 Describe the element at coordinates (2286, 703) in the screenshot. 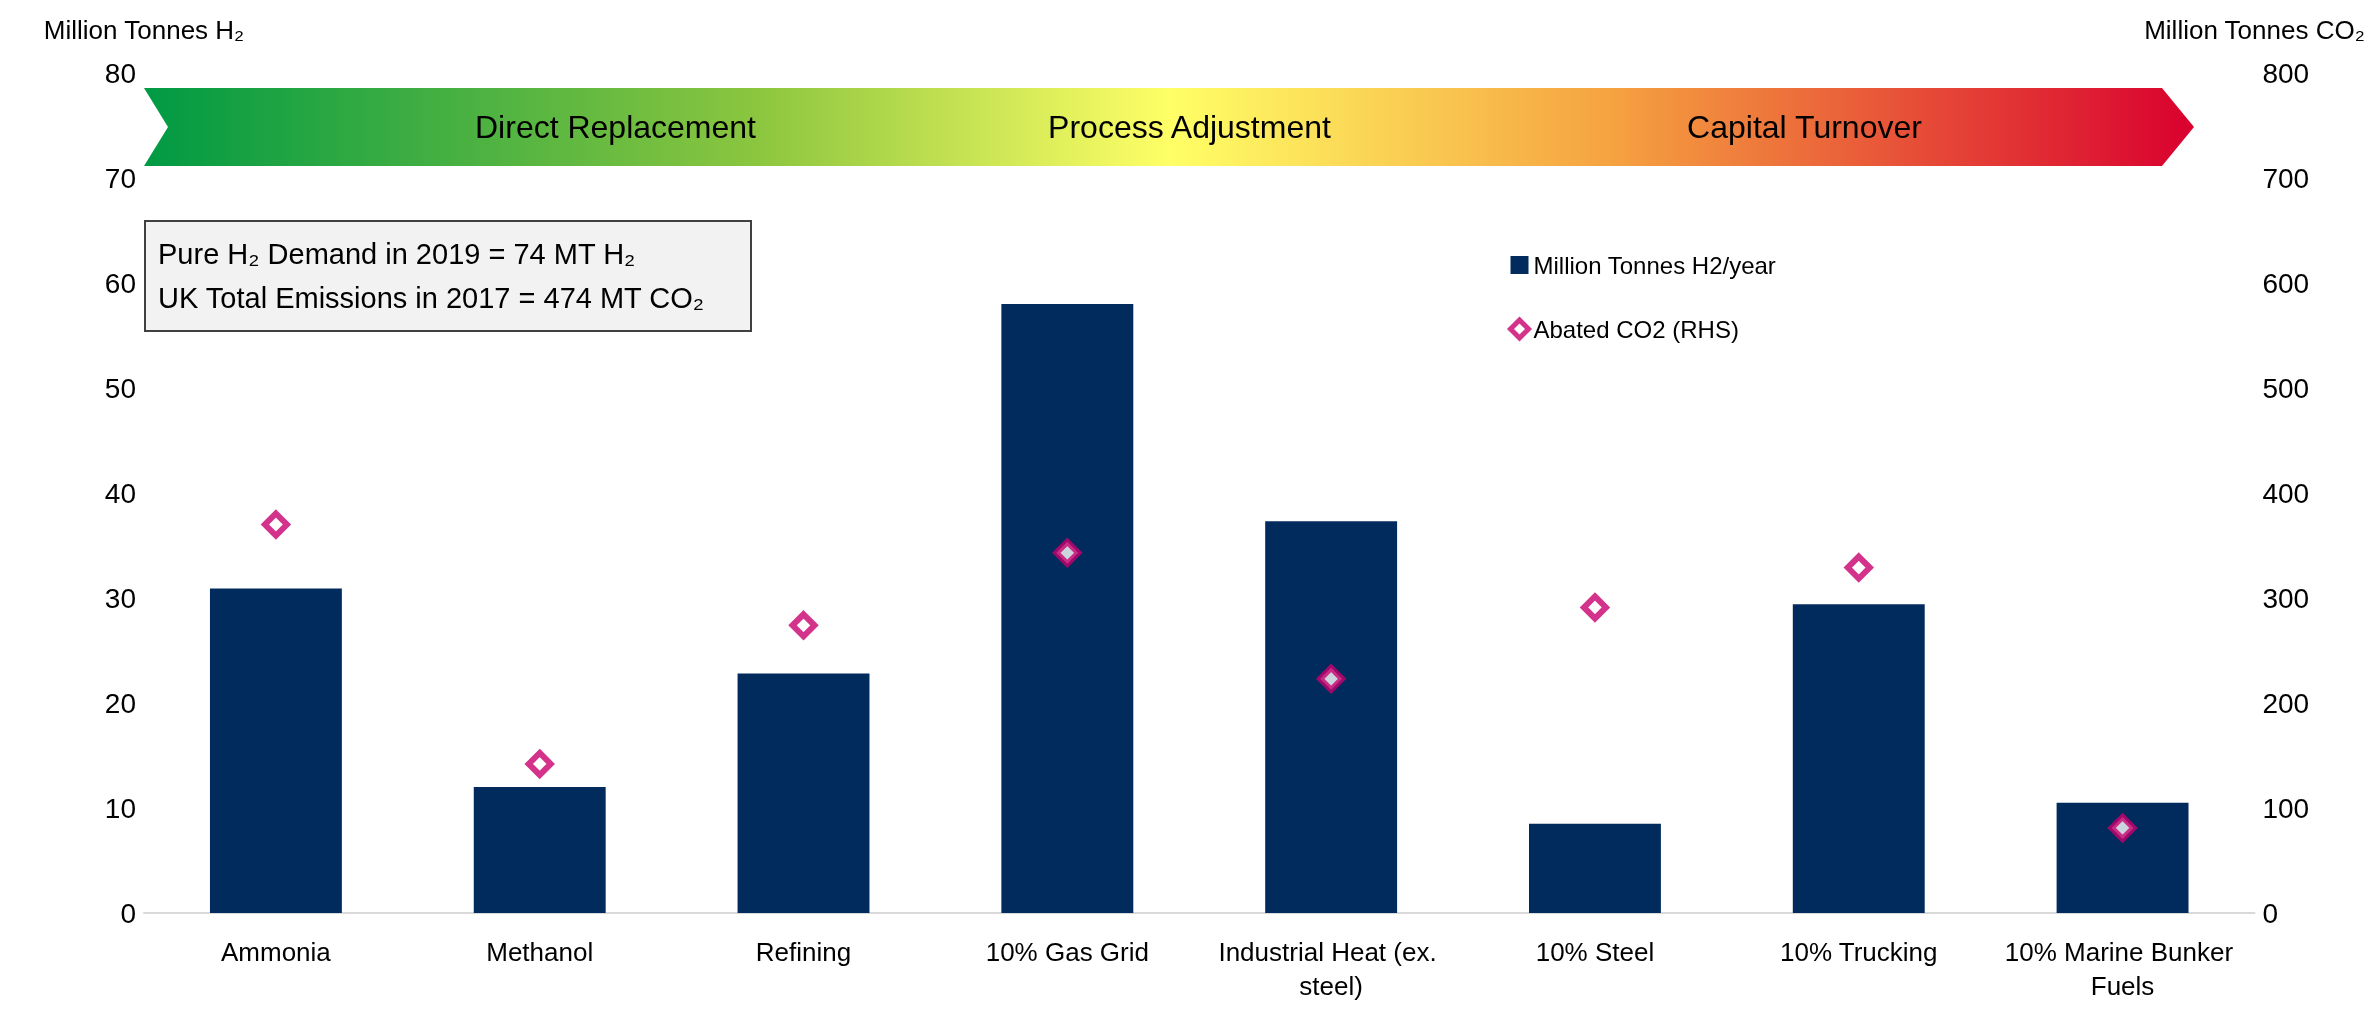

I see `y2-tick-label: 200` at that location.